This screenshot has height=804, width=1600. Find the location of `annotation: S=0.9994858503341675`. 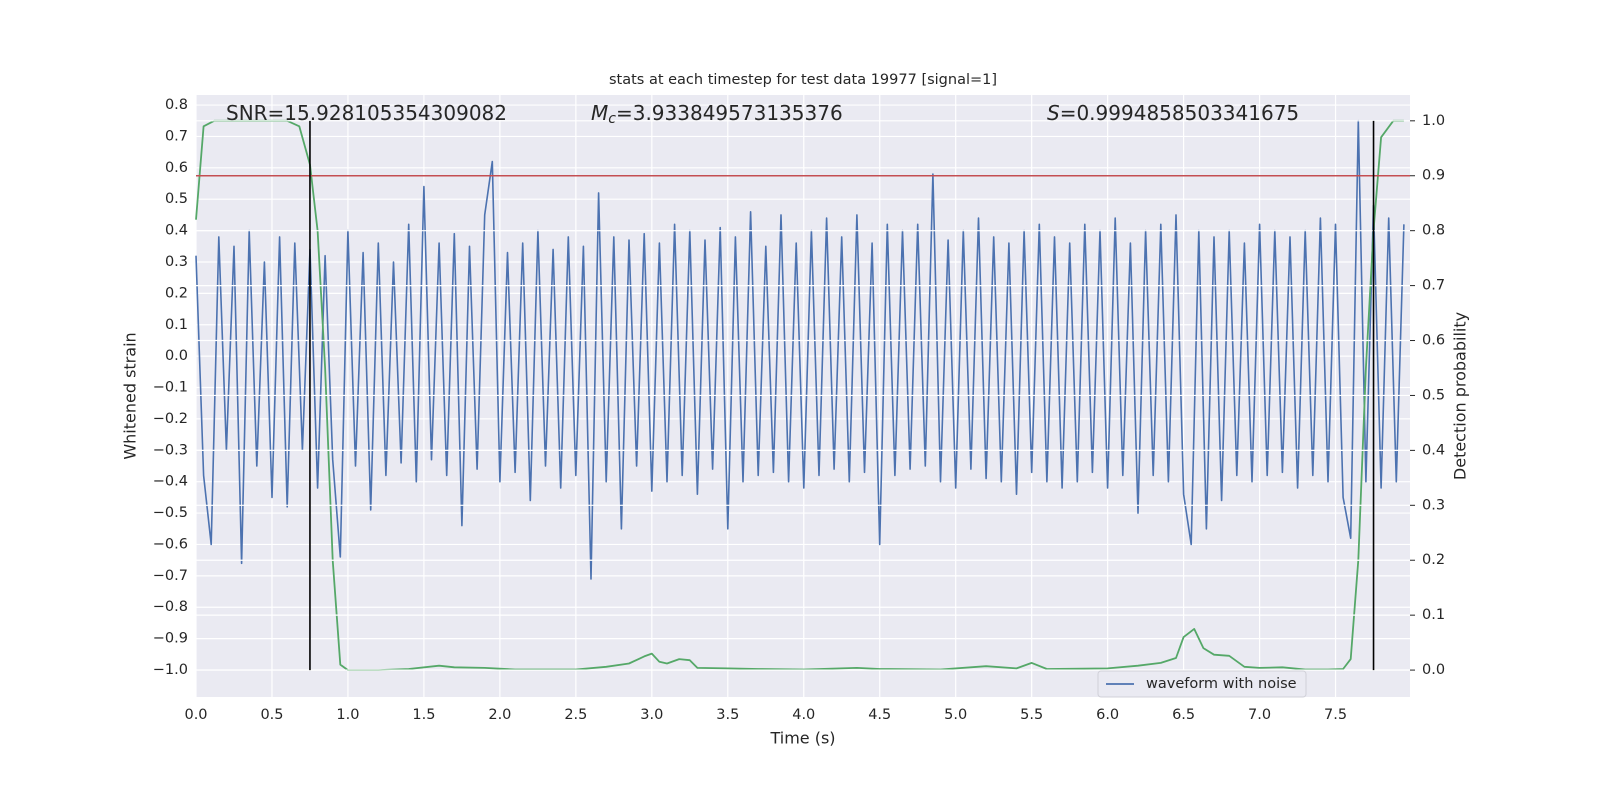

annotation: S=0.9994858503341675 is located at coordinates (1173, 113).